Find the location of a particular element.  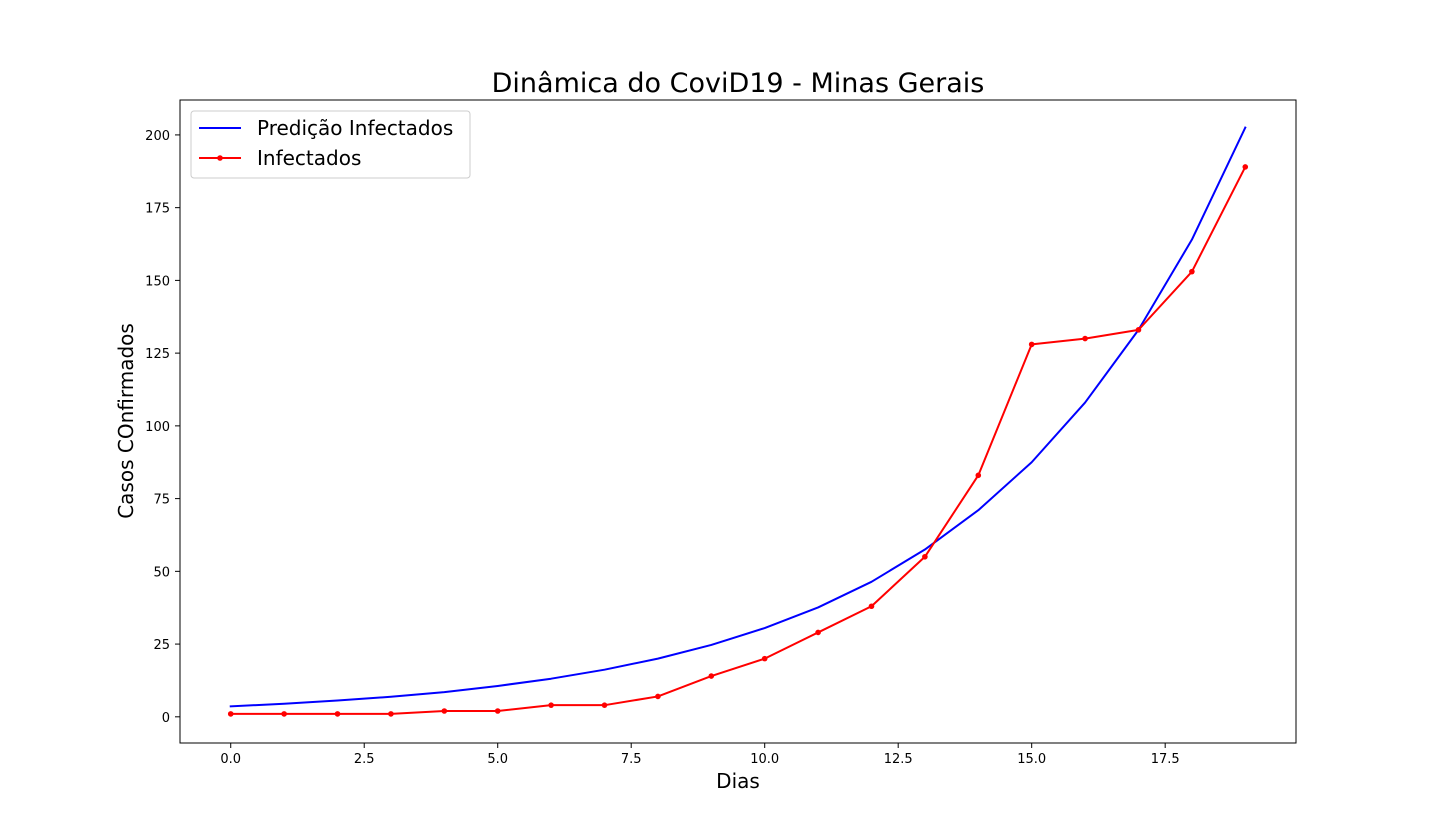

legend-label-predicao: Predição Infectados is located at coordinates (355, 128).